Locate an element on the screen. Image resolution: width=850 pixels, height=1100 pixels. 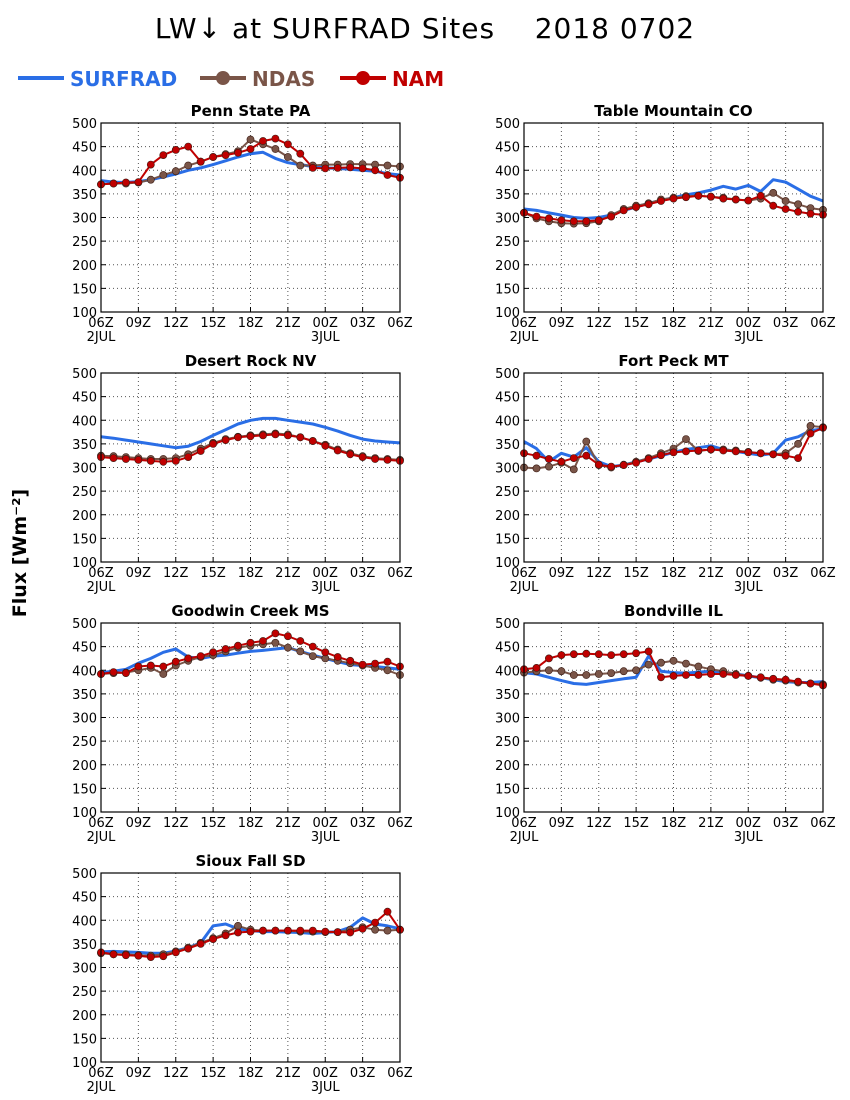
x-tick-label: 09Z is located at coordinates (562, 823).